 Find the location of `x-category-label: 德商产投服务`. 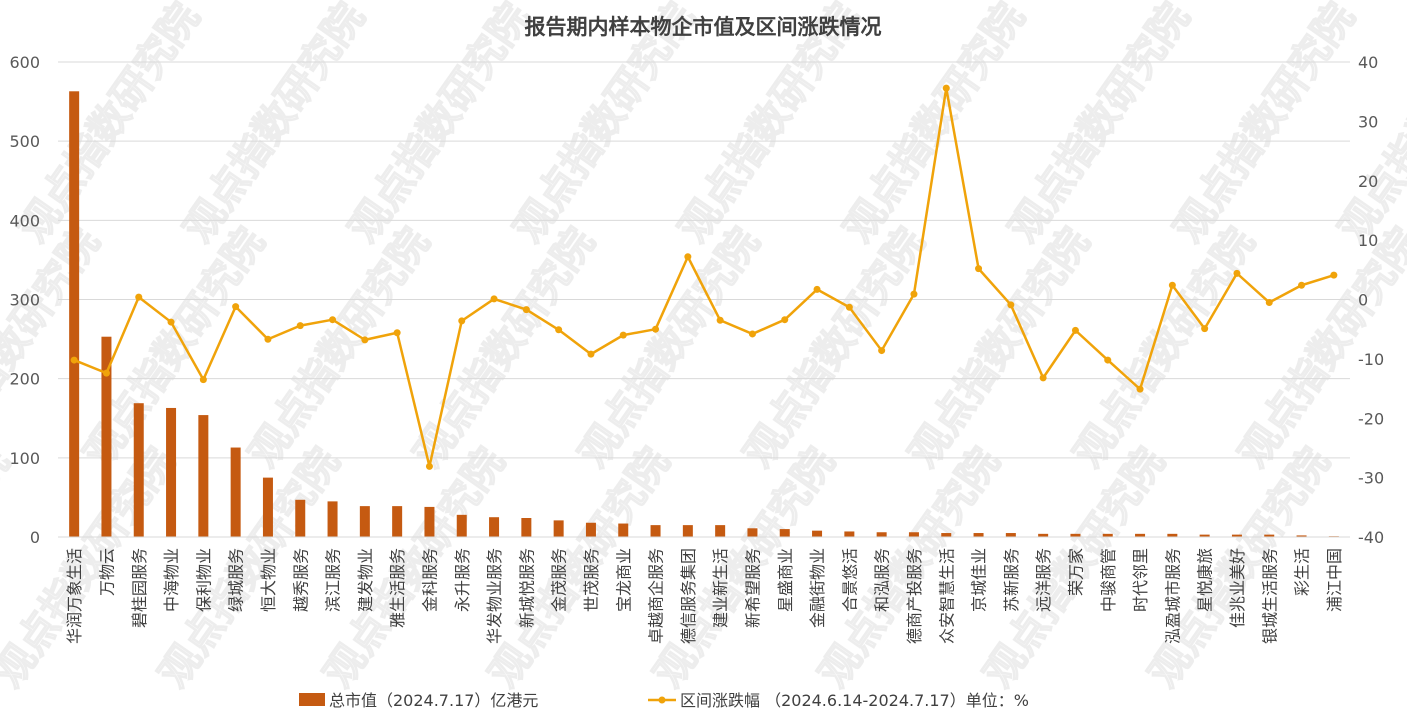

x-category-label: 德商产投服务 is located at coordinates (914, 596).